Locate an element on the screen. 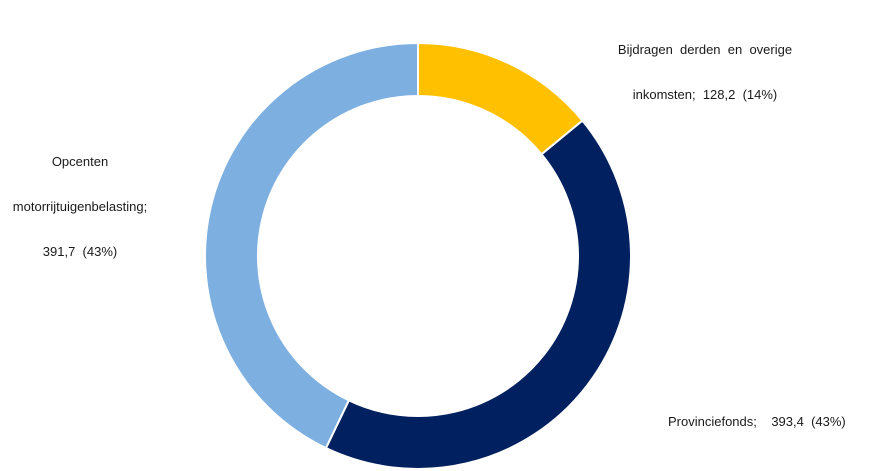  slice-label-bijdragen-line1: Bijdragen derden en overige is located at coordinates (705, 49).